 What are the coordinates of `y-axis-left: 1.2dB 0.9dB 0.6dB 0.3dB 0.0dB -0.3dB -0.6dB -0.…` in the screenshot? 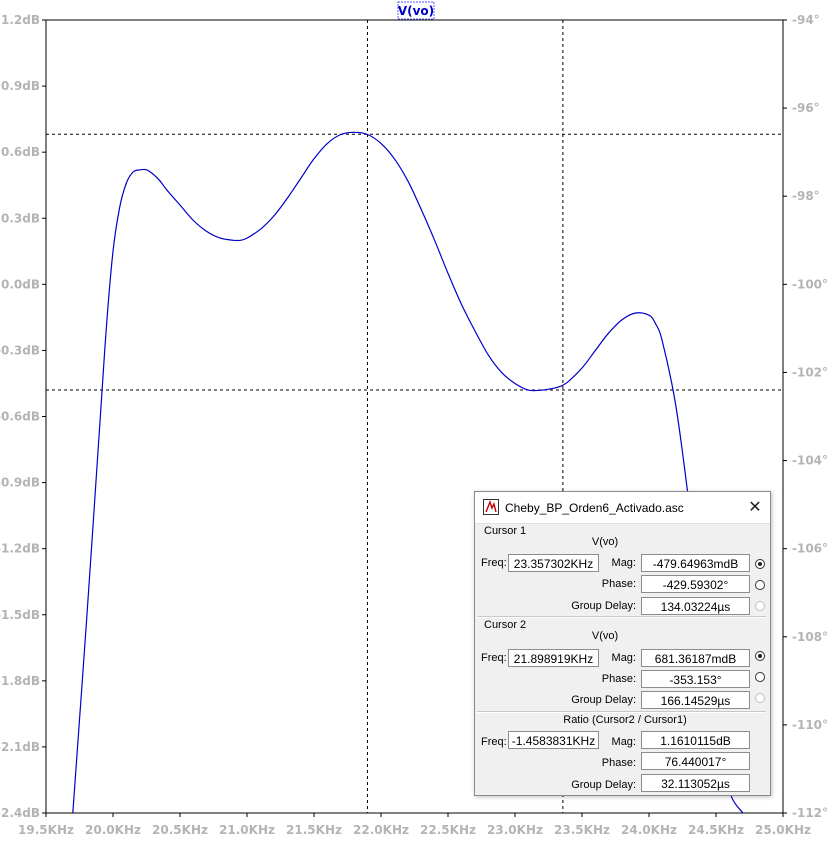 It's located at (23, 416).